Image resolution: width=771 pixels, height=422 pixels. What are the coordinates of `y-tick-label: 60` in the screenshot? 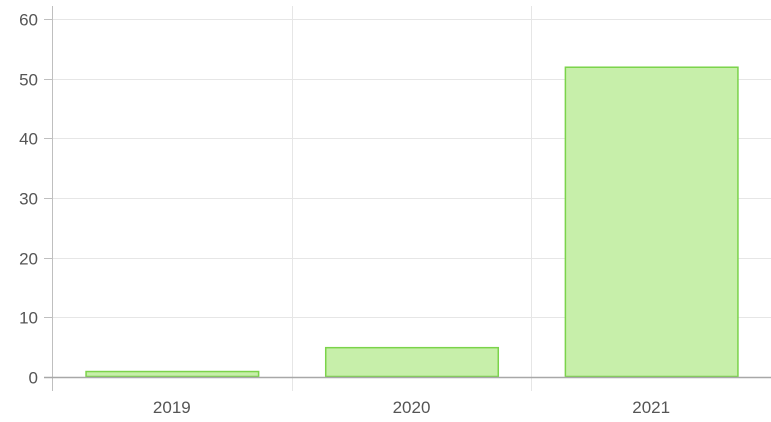 It's located at (28, 20).